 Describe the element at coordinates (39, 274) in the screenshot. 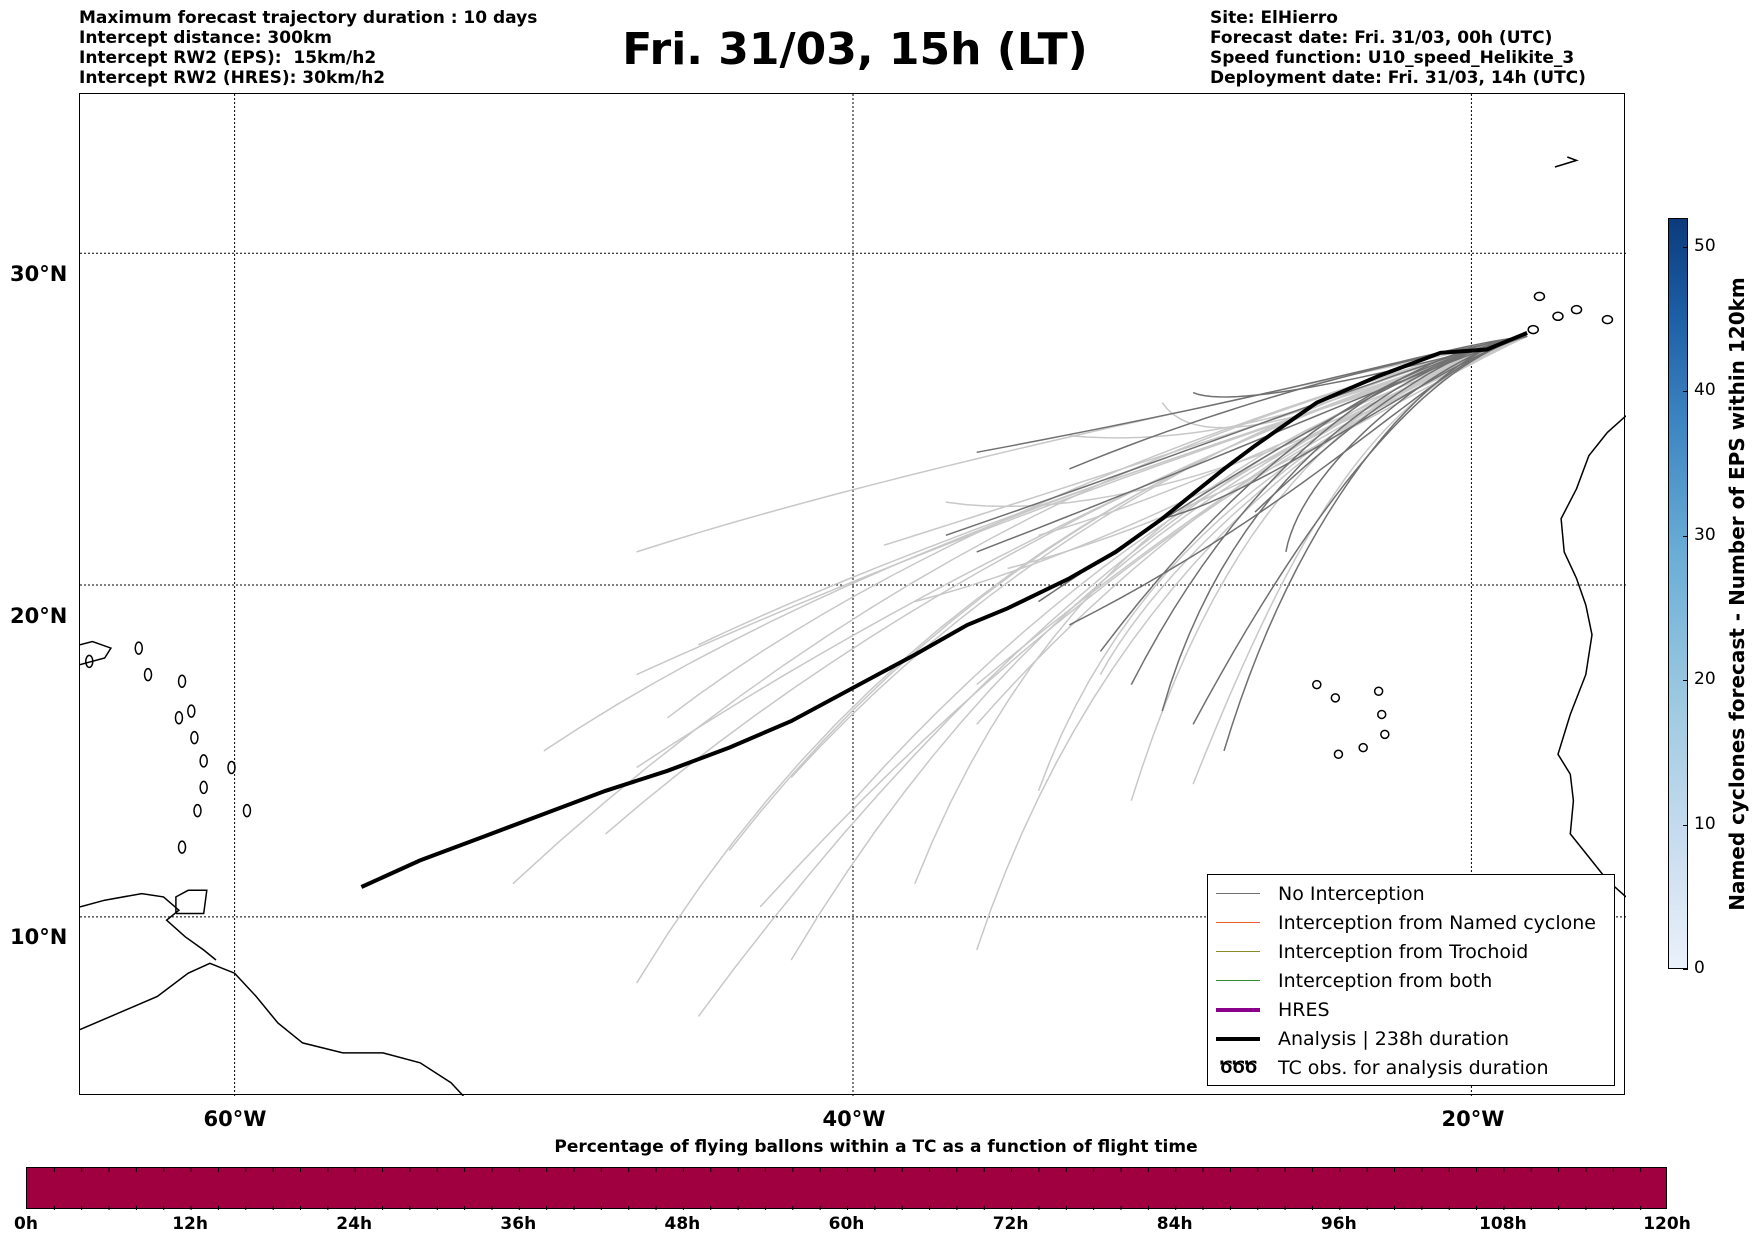

I see `lat-label-30n: 30°N` at that location.